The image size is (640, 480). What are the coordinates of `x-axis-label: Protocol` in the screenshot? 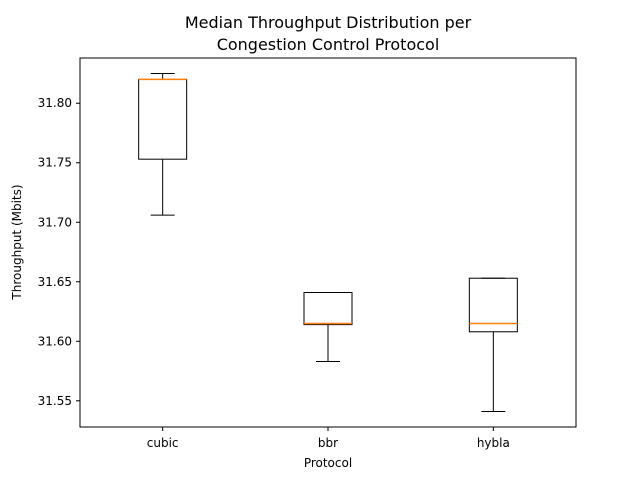 It's located at (328, 463).